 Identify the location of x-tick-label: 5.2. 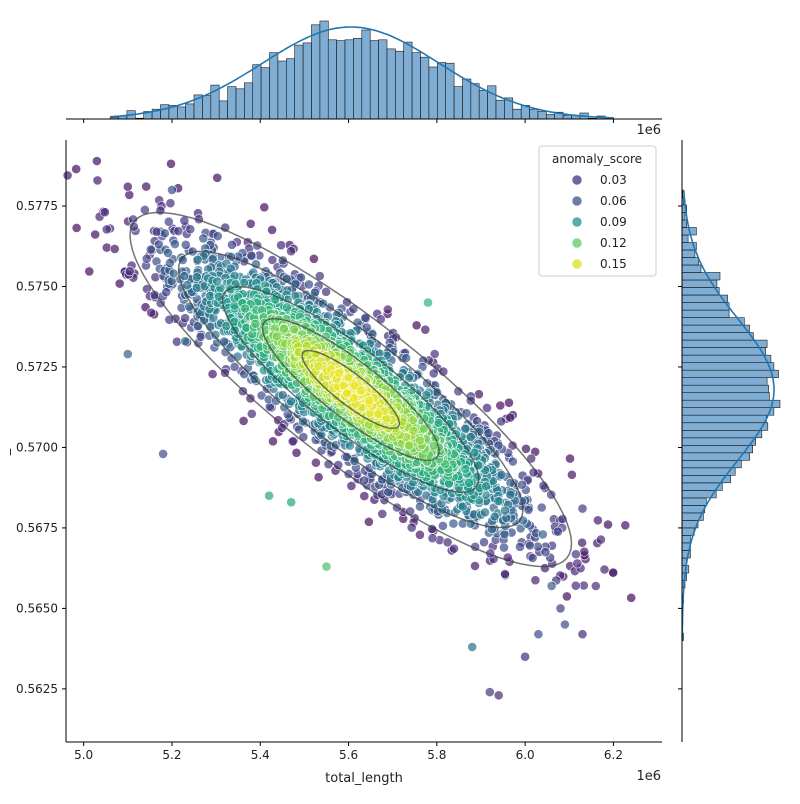
(171, 755).